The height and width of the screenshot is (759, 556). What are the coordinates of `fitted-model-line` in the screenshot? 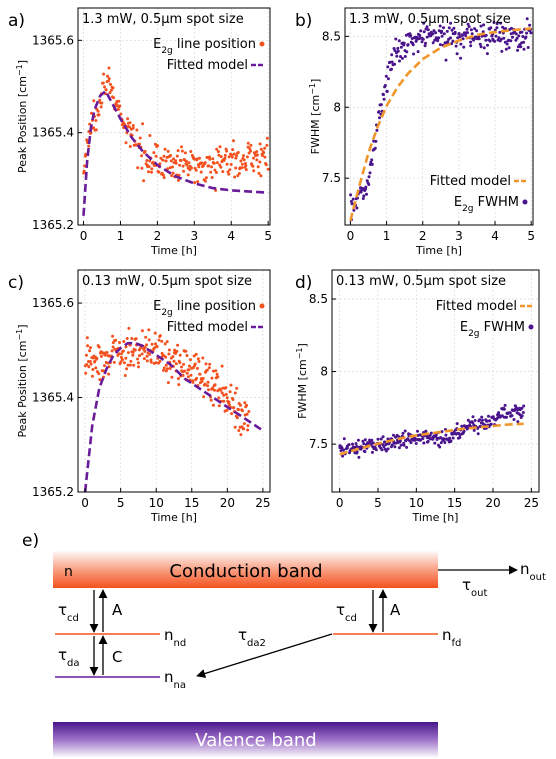 It's located at (440, 124).